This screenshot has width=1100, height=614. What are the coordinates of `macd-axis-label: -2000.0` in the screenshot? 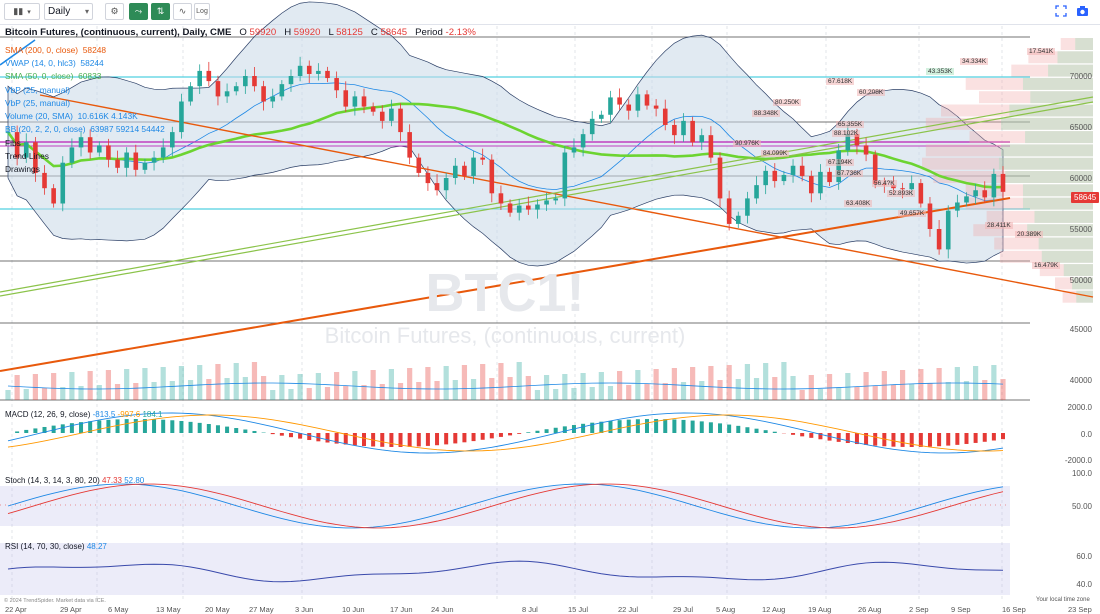 It's located at (1078, 460).